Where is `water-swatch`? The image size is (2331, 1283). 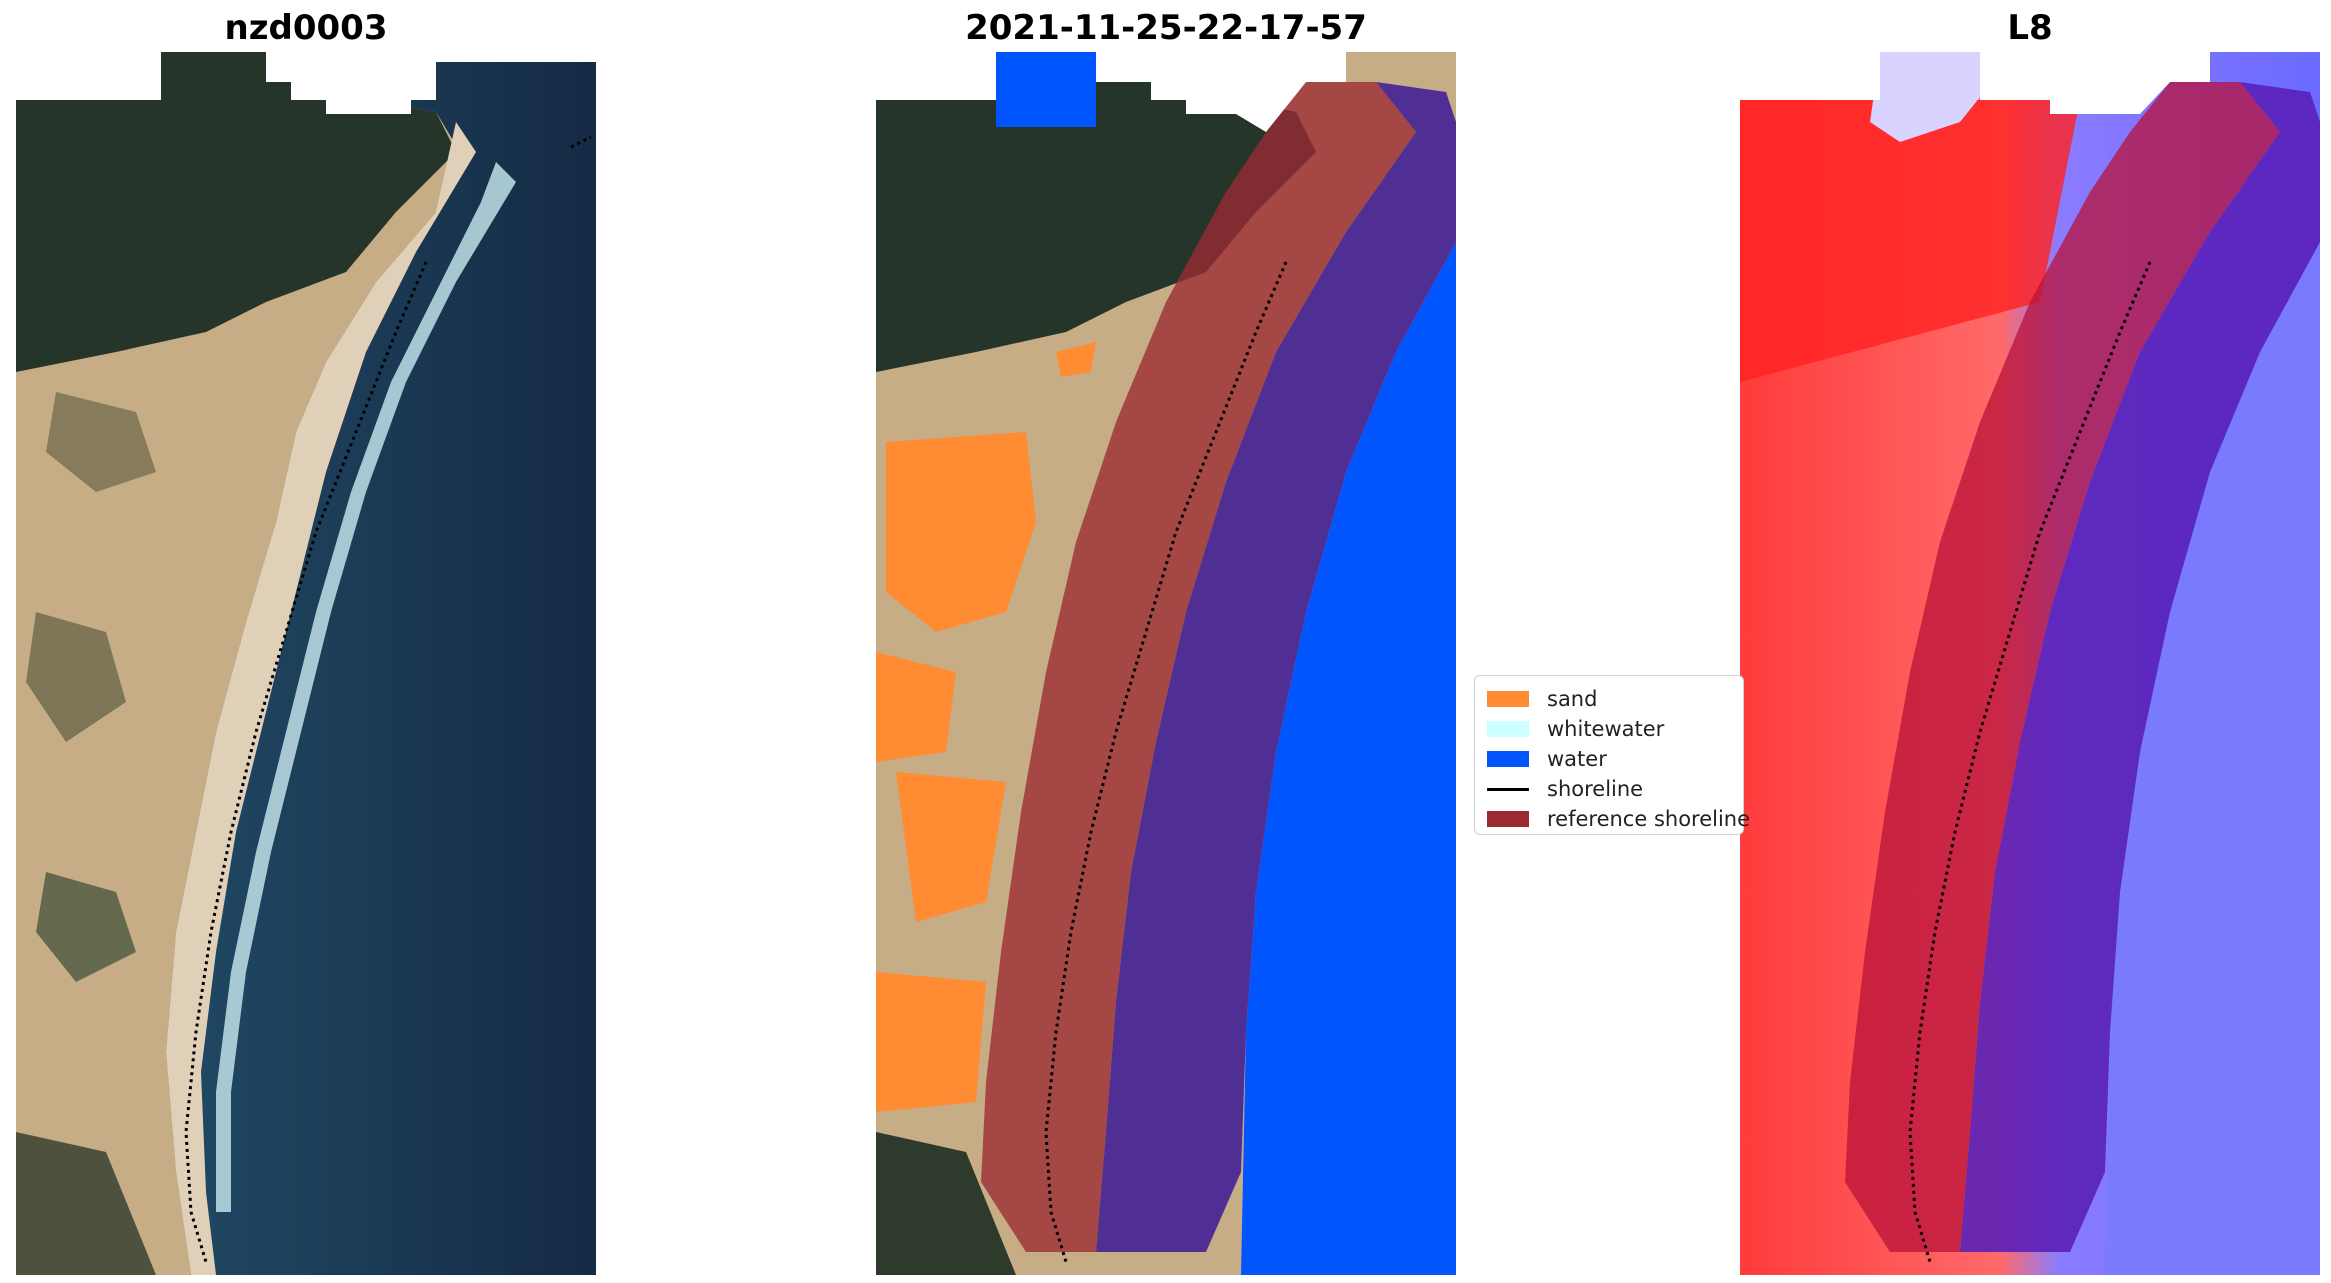 water-swatch is located at coordinates (1508, 759).